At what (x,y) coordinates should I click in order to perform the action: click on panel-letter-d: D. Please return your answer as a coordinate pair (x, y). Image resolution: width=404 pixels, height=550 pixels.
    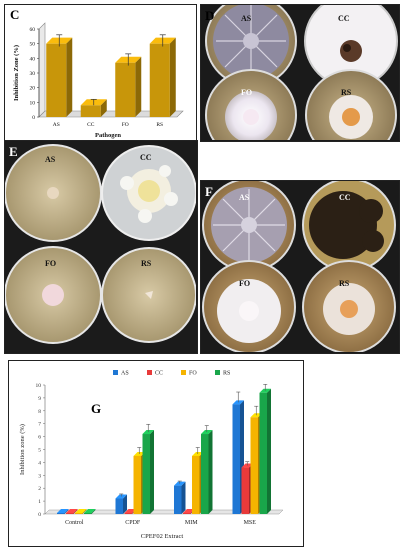
    Looking at the image, I should click on (210, 15).